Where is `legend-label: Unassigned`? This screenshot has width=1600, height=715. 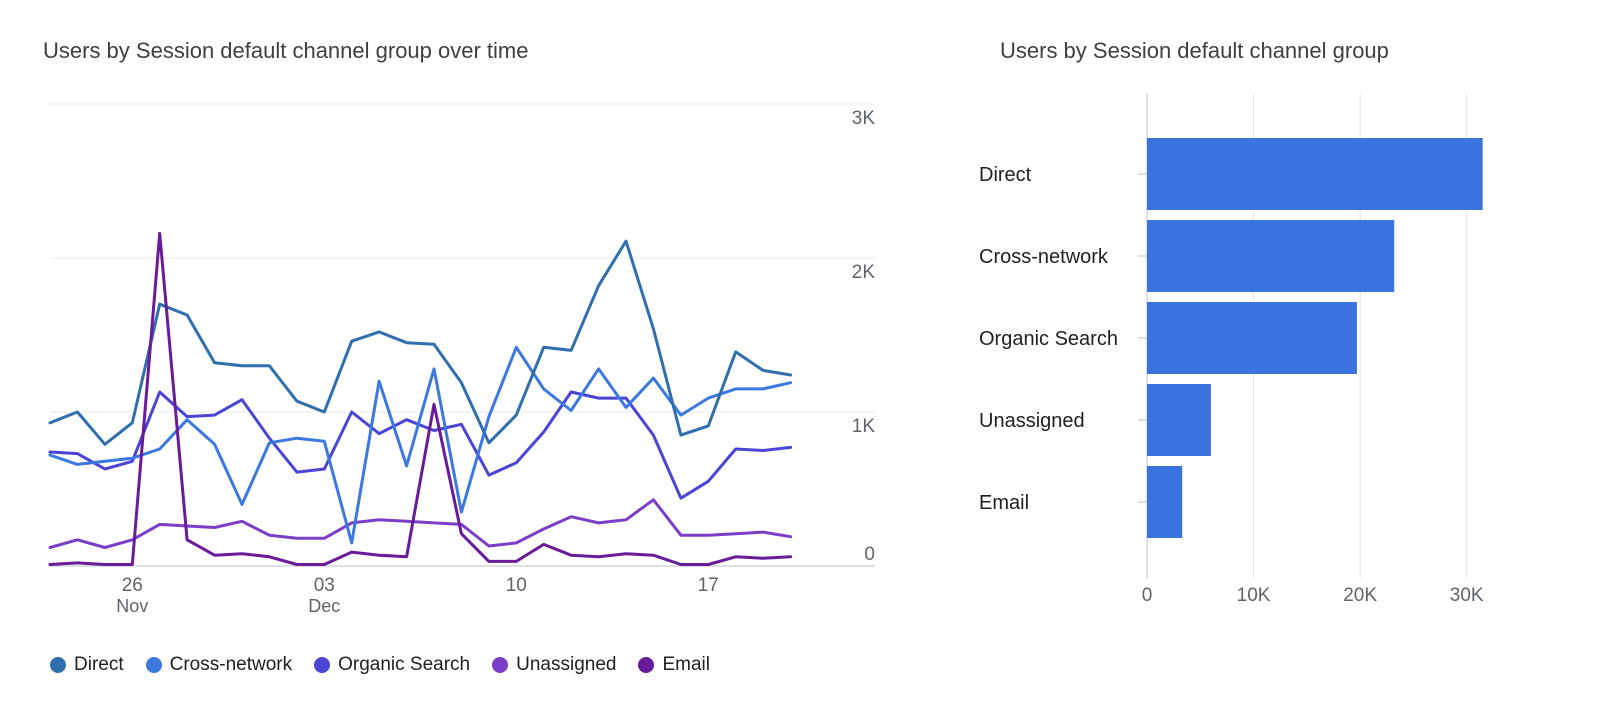 legend-label: Unassigned is located at coordinates (566, 664).